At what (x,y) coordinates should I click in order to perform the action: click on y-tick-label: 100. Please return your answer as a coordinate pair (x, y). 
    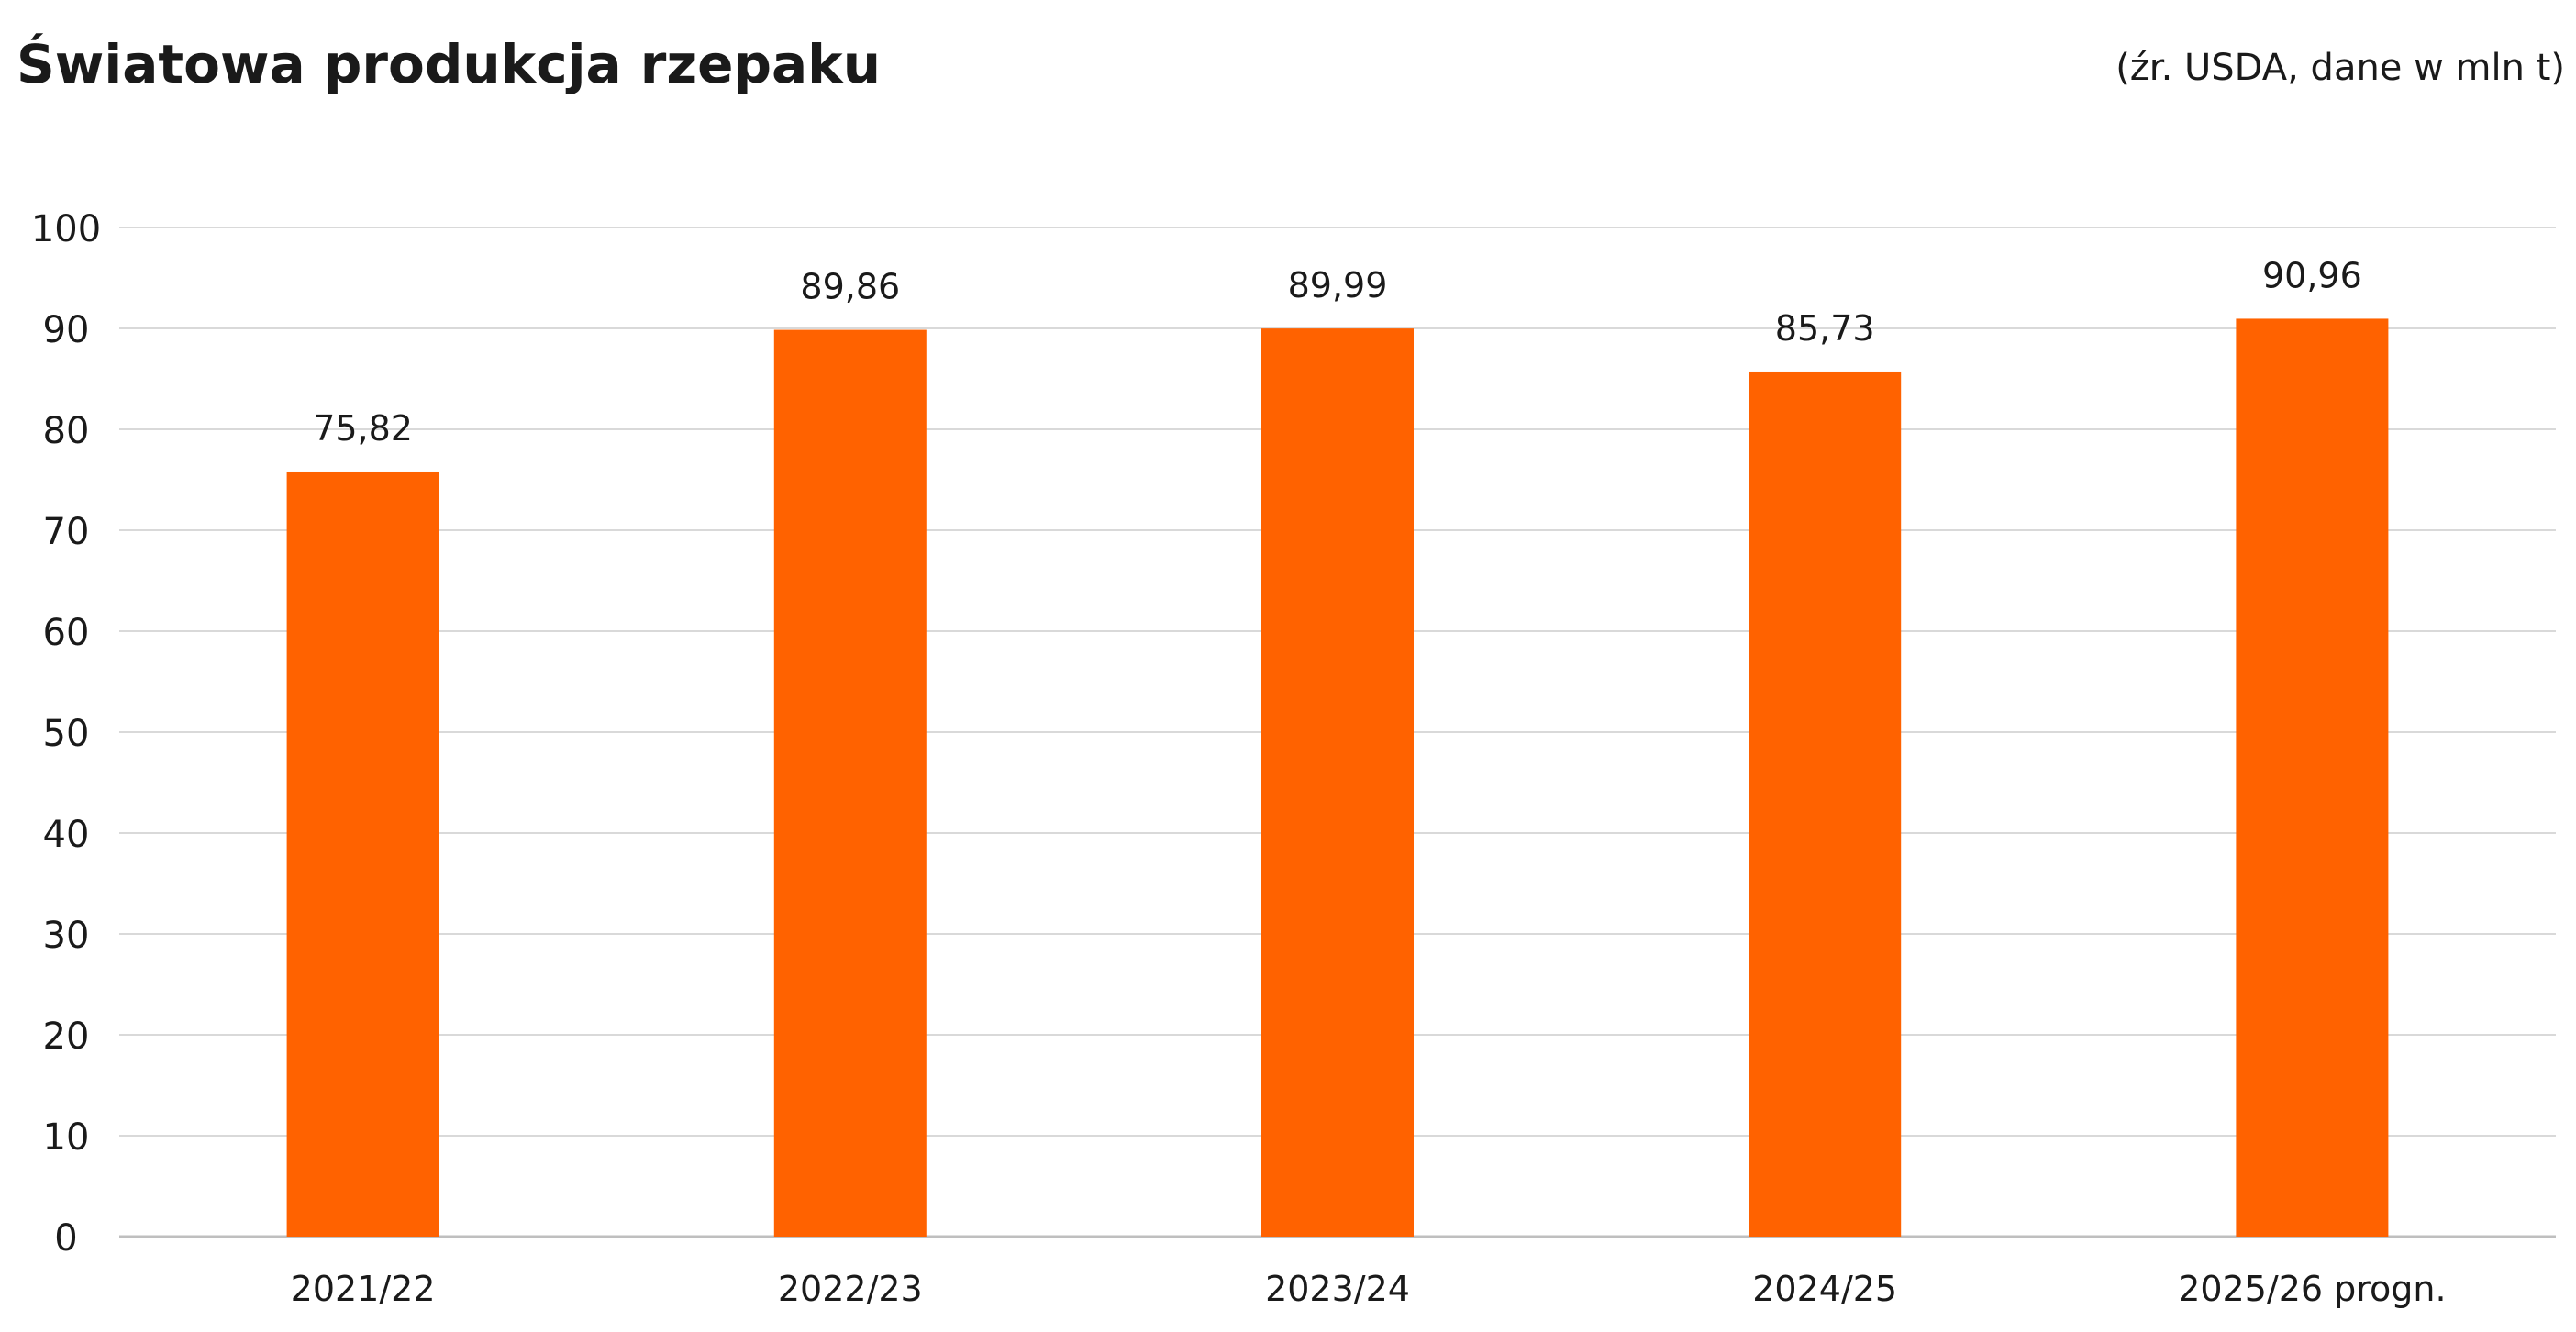
    Looking at the image, I should click on (66, 229).